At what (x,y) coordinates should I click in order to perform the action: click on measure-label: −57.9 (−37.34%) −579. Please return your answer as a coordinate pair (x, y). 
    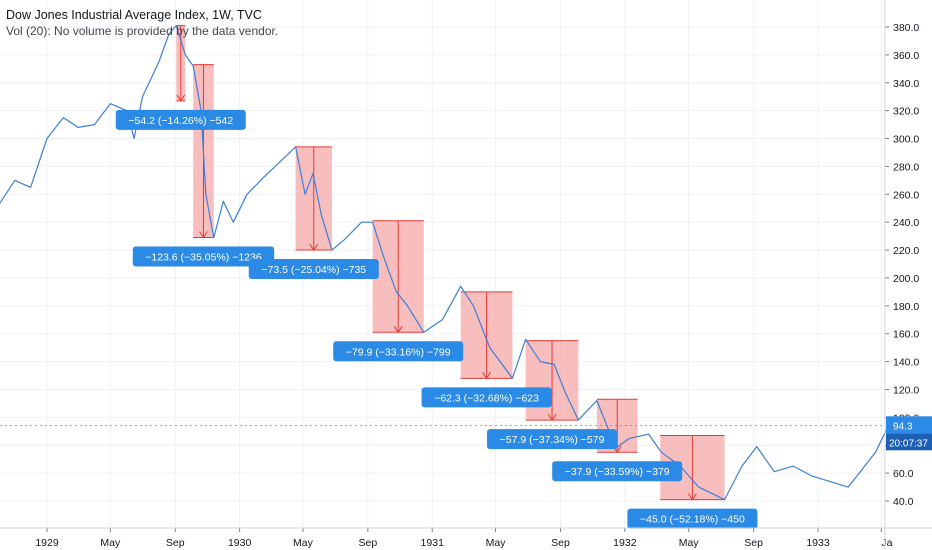
    Looking at the image, I should click on (552, 439).